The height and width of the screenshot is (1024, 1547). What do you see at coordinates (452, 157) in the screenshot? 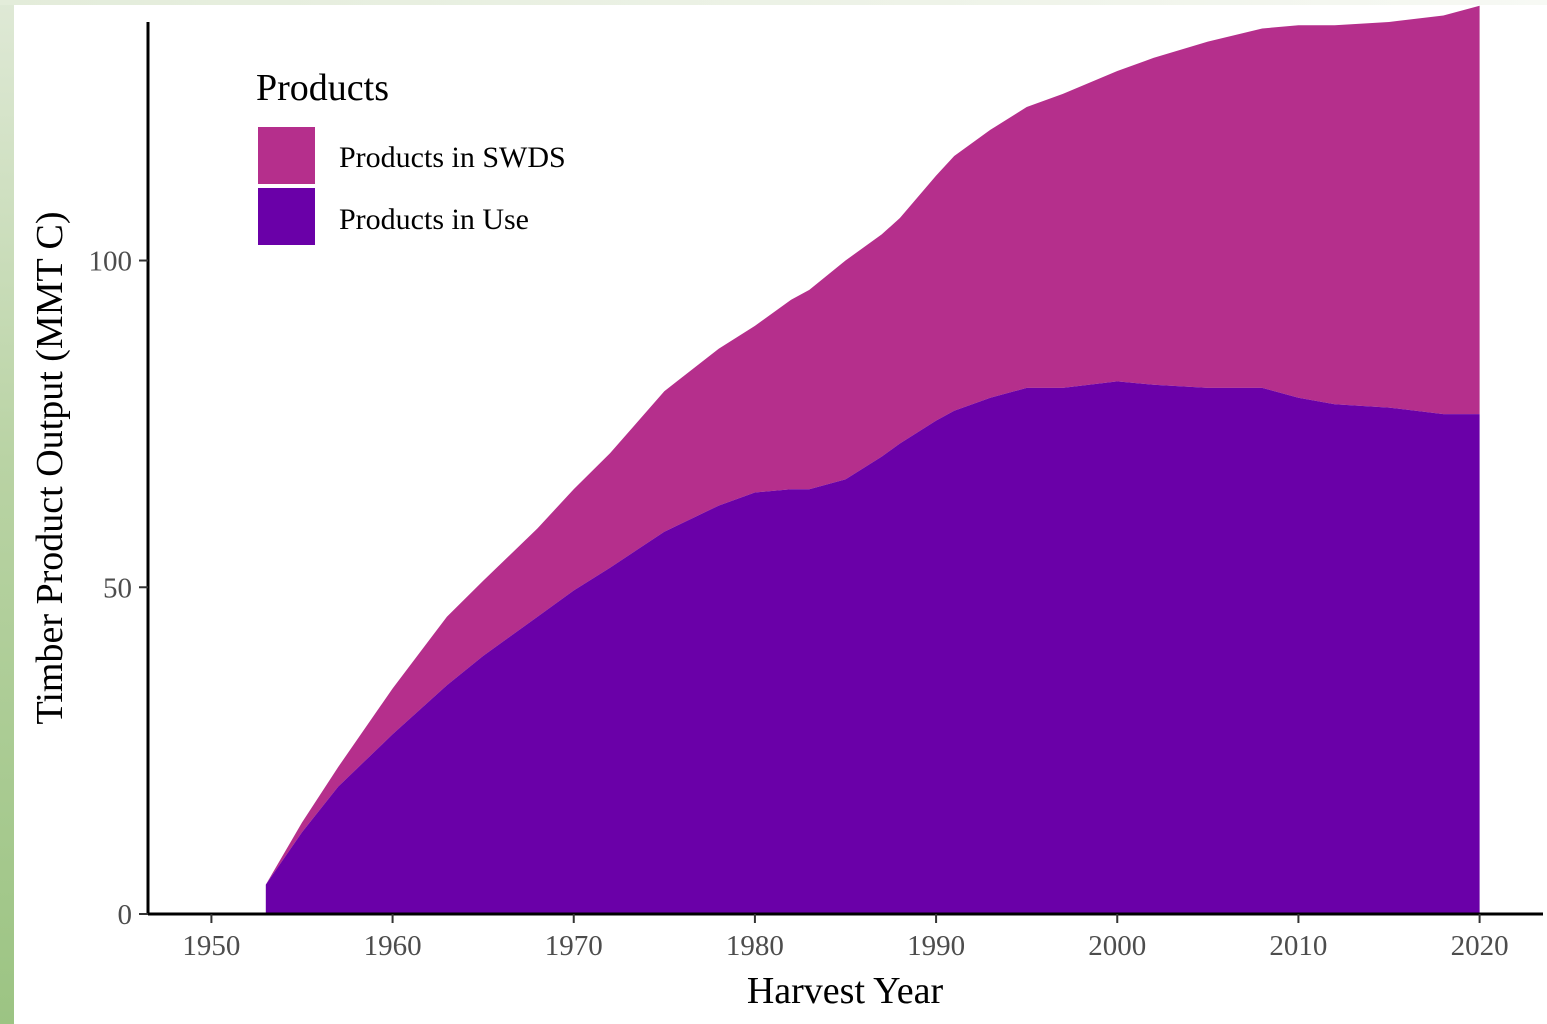
I see `legend-label-swds: Products in SWDS` at bounding box center [452, 157].